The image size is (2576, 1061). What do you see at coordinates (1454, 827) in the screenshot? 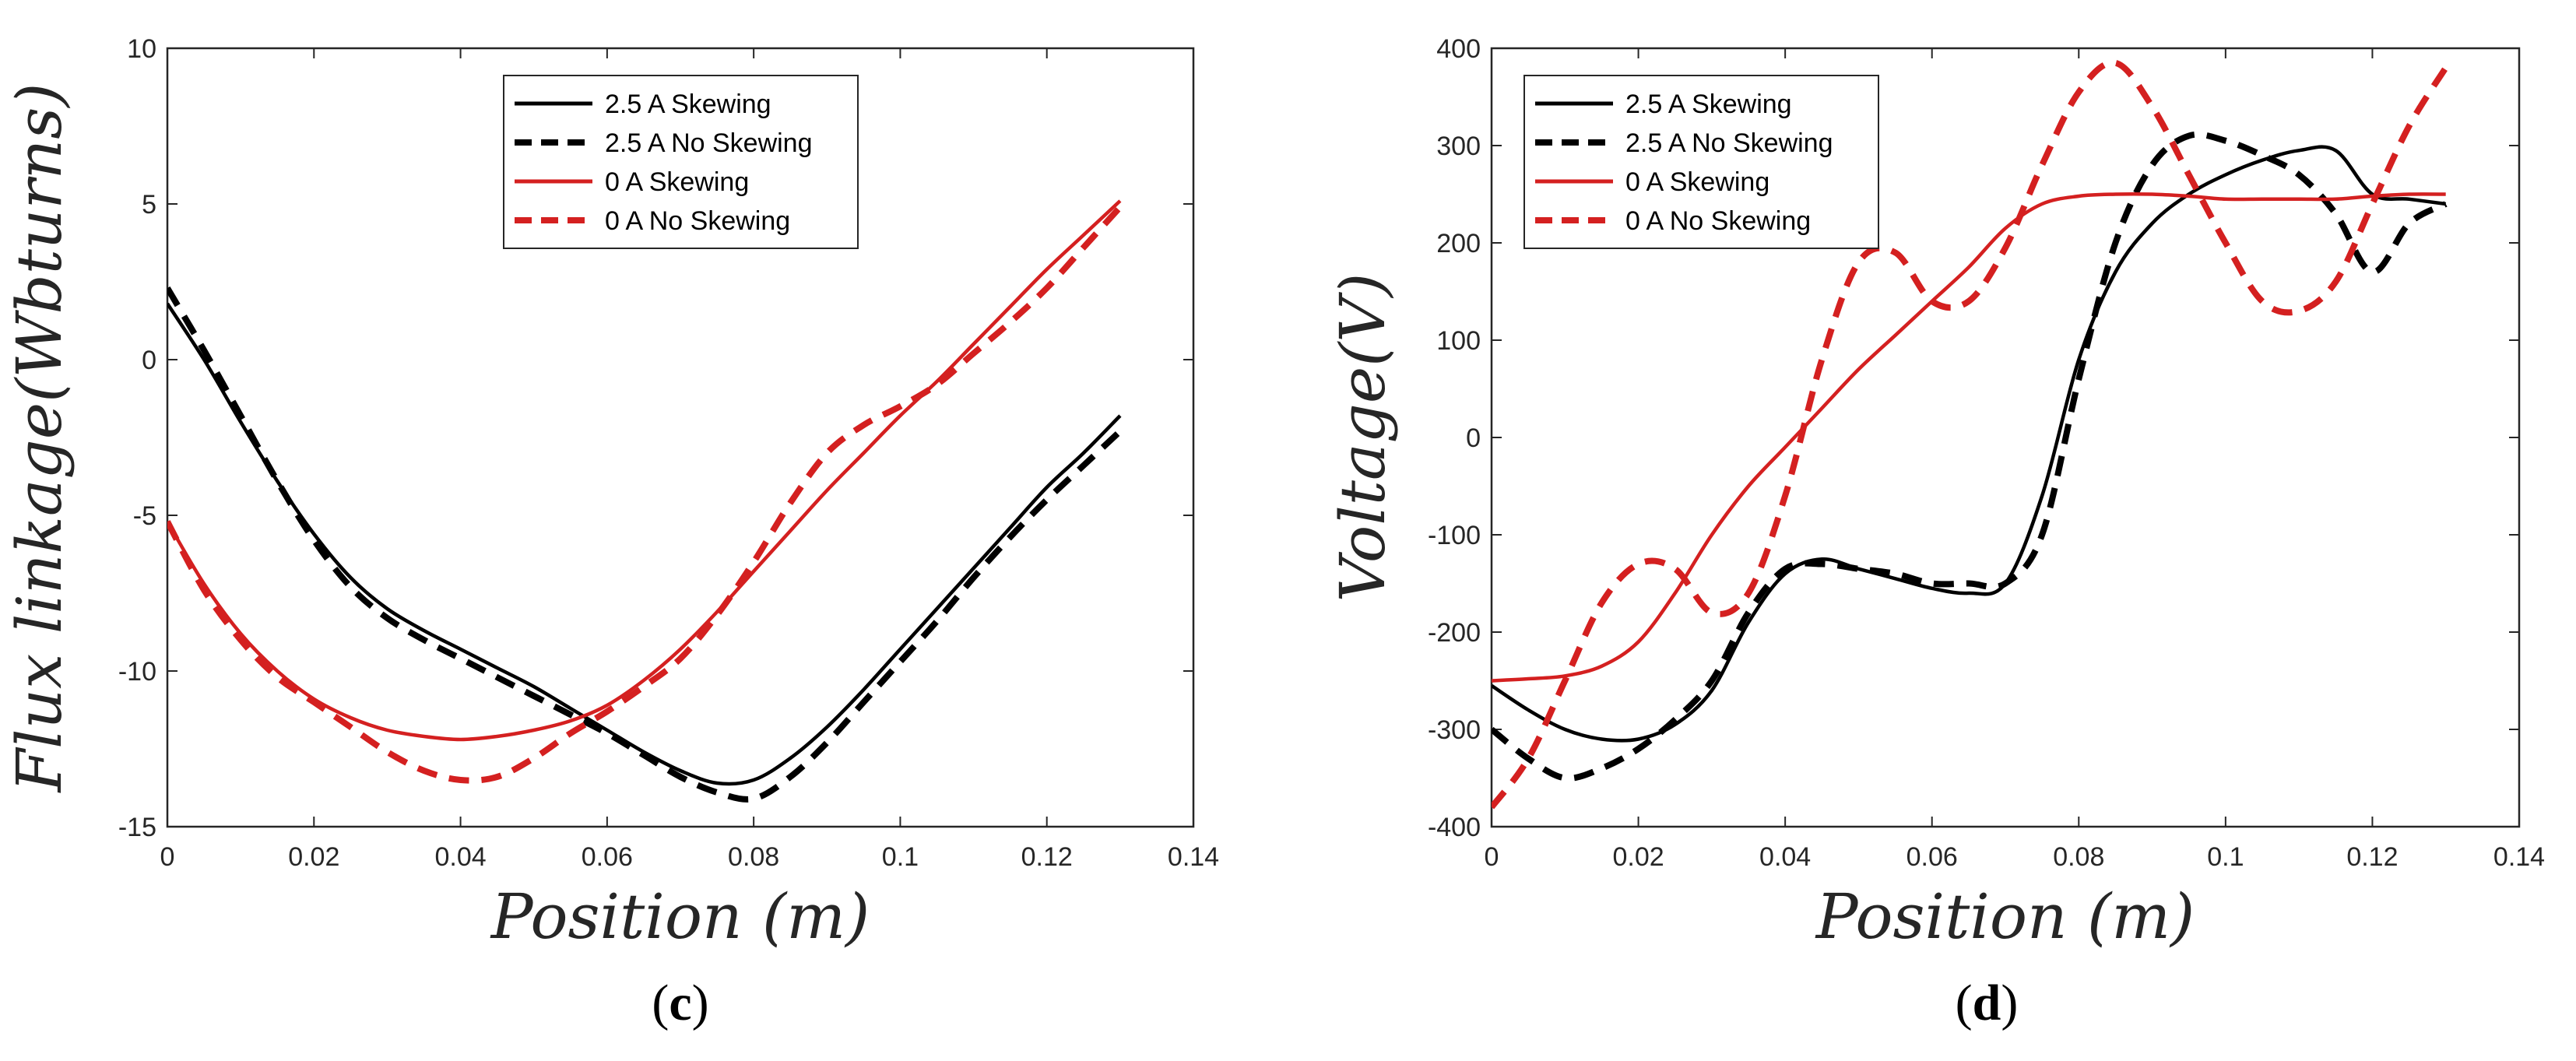
I see `y-tick-label: -400` at bounding box center [1454, 827].